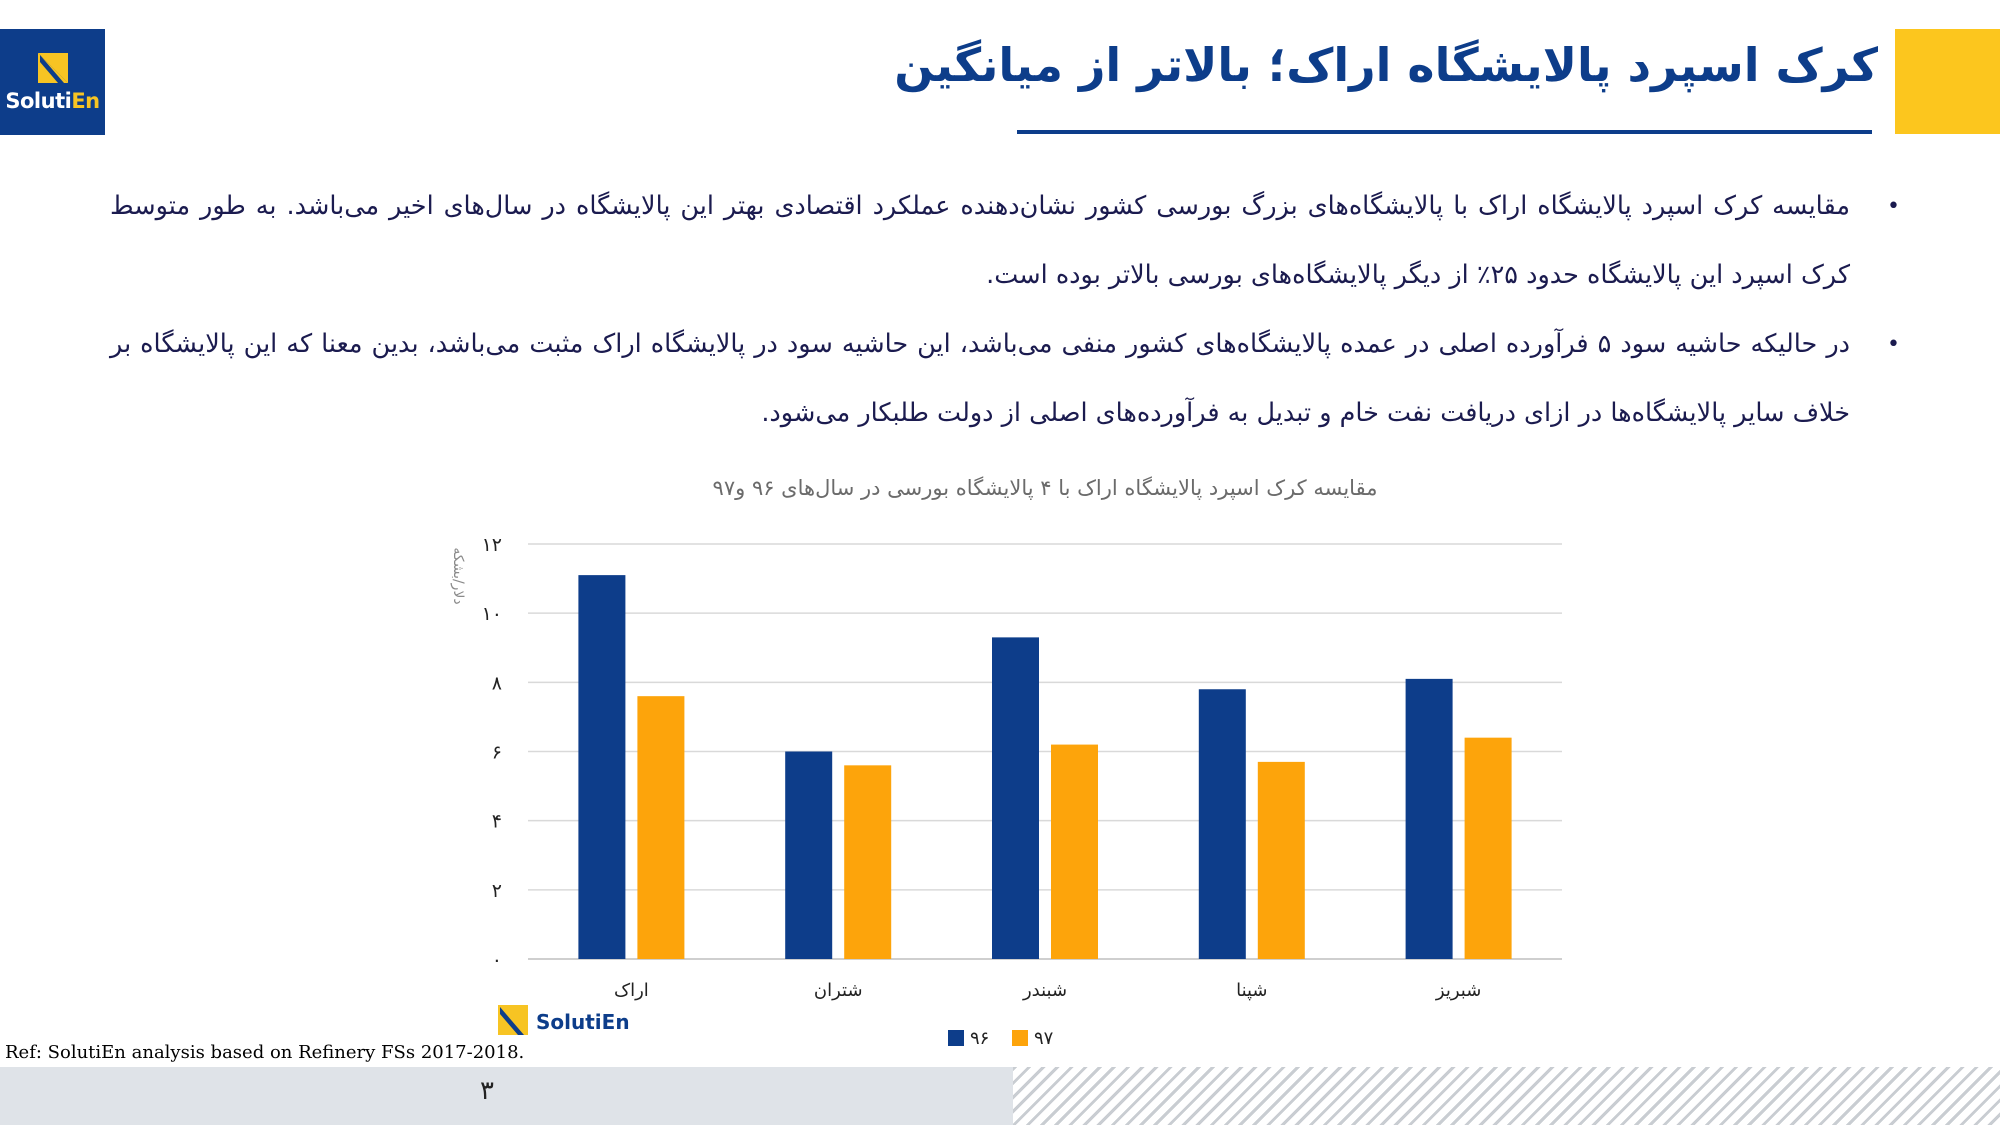  What do you see at coordinates (497, 891) in the screenshot?
I see `y-tick-label: ۲` at bounding box center [497, 891].